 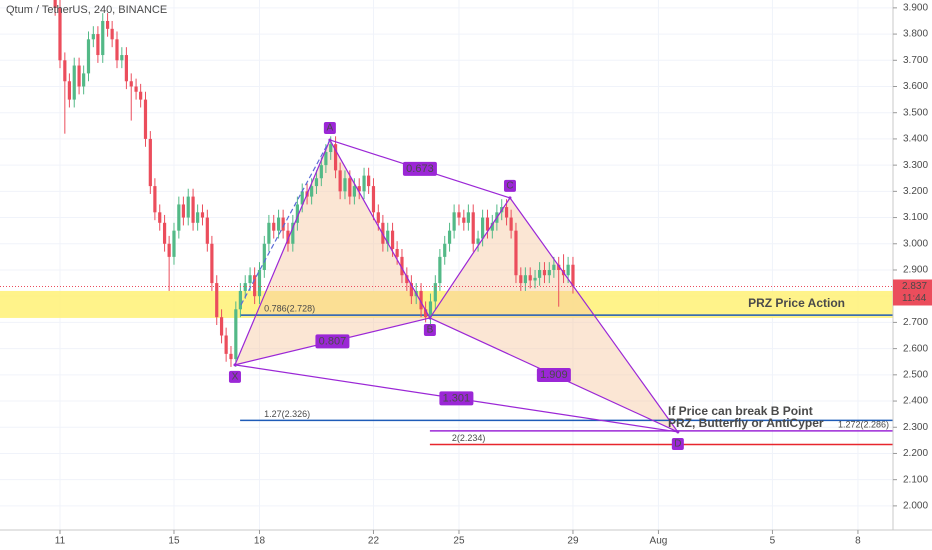 I want to click on przone, so click(x=446, y=304).